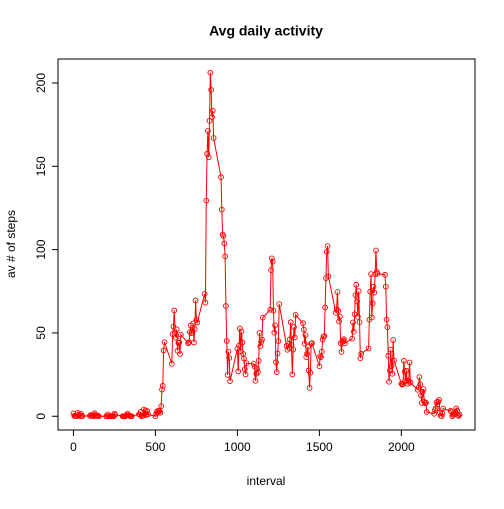 The width and height of the screenshot is (504, 509). What do you see at coordinates (41, 333) in the screenshot?
I see `y-tick-label: 50` at bounding box center [41, 333].